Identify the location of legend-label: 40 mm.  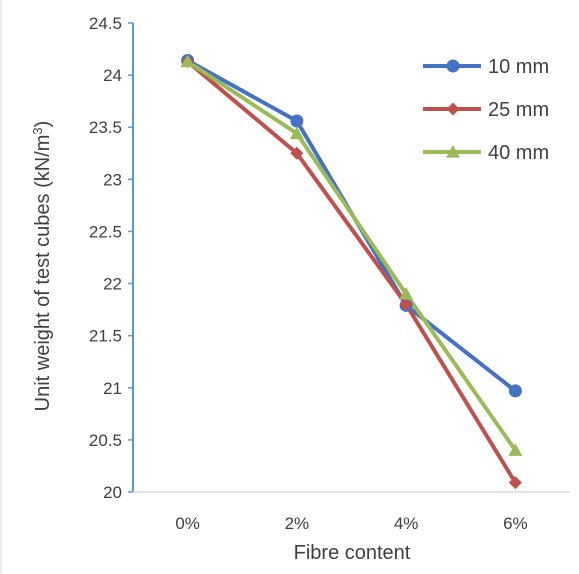
(518, 153).